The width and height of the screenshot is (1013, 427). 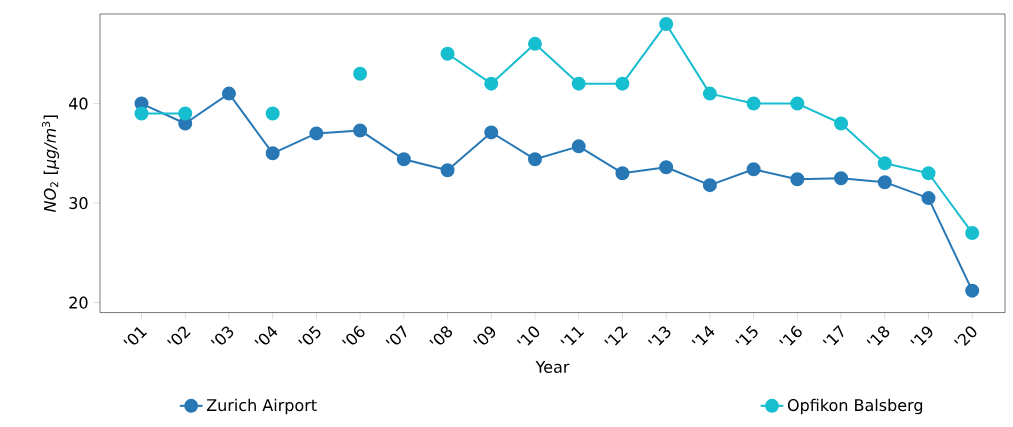 I want to click on x-tick-label: '17, so click(x=833, y=335).